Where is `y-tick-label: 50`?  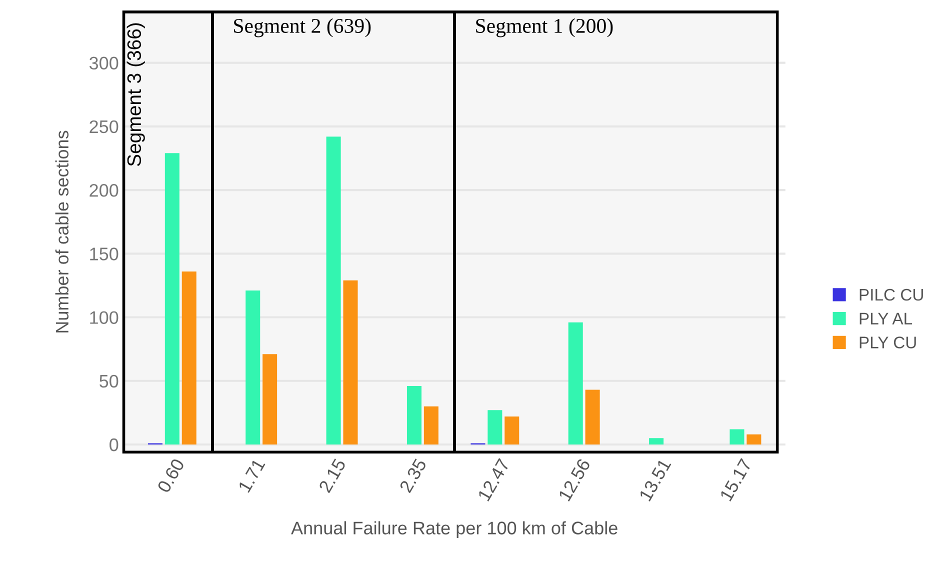 y-tick-label: 50 is located at coordinates (109, 381).